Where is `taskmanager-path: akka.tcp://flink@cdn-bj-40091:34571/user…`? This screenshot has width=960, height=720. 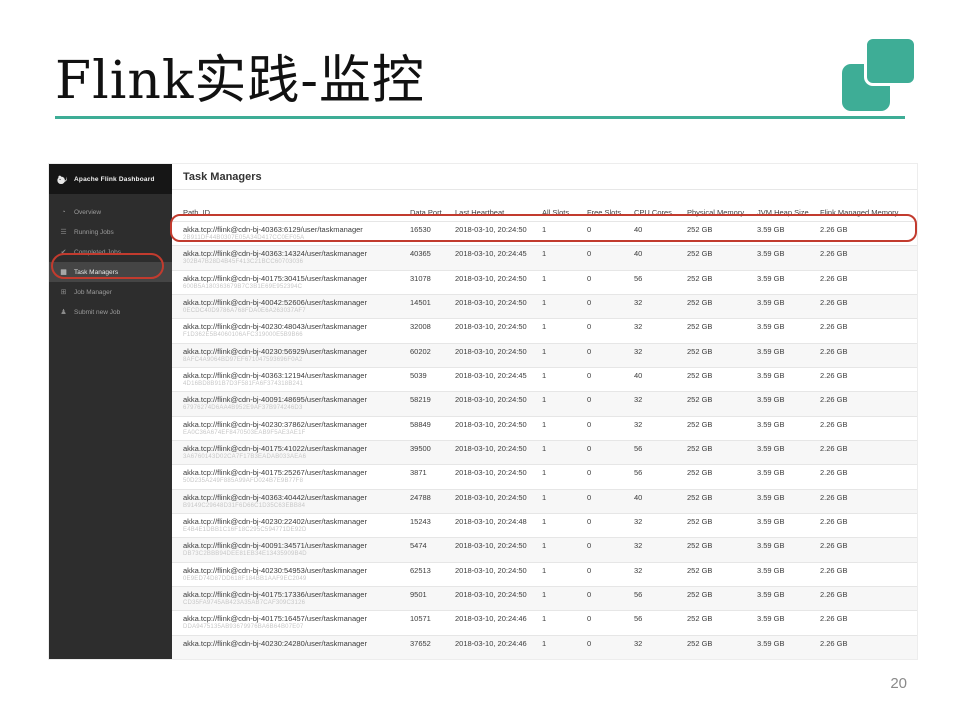
taskmanager-path: akka.tcp://flink@cdn-bj-40091:34571/user… is located at coordinates (275, 546).